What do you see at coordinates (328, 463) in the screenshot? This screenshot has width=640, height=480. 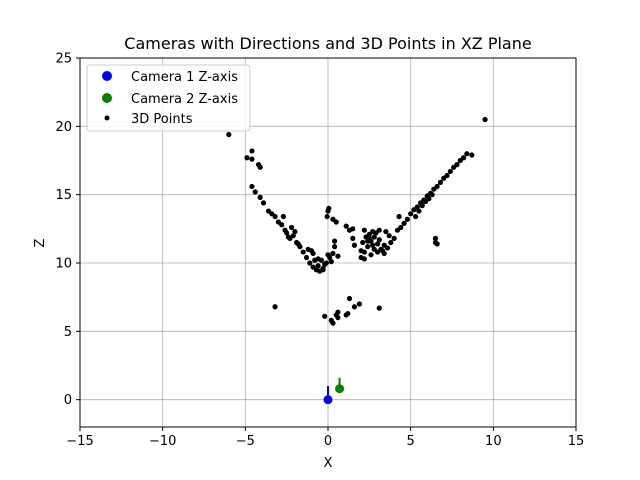 I see `x-axis-label: X` at bounding box center [328, 463].